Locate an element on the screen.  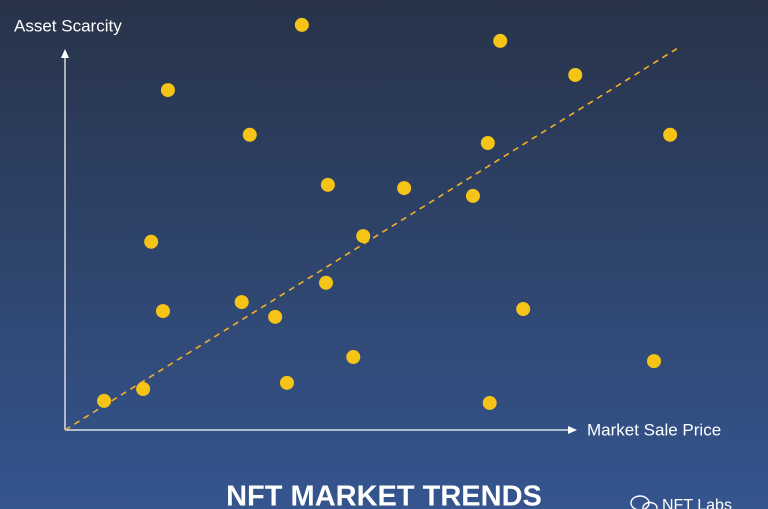
x-axis-arrow is located at coordinates (572, 430).